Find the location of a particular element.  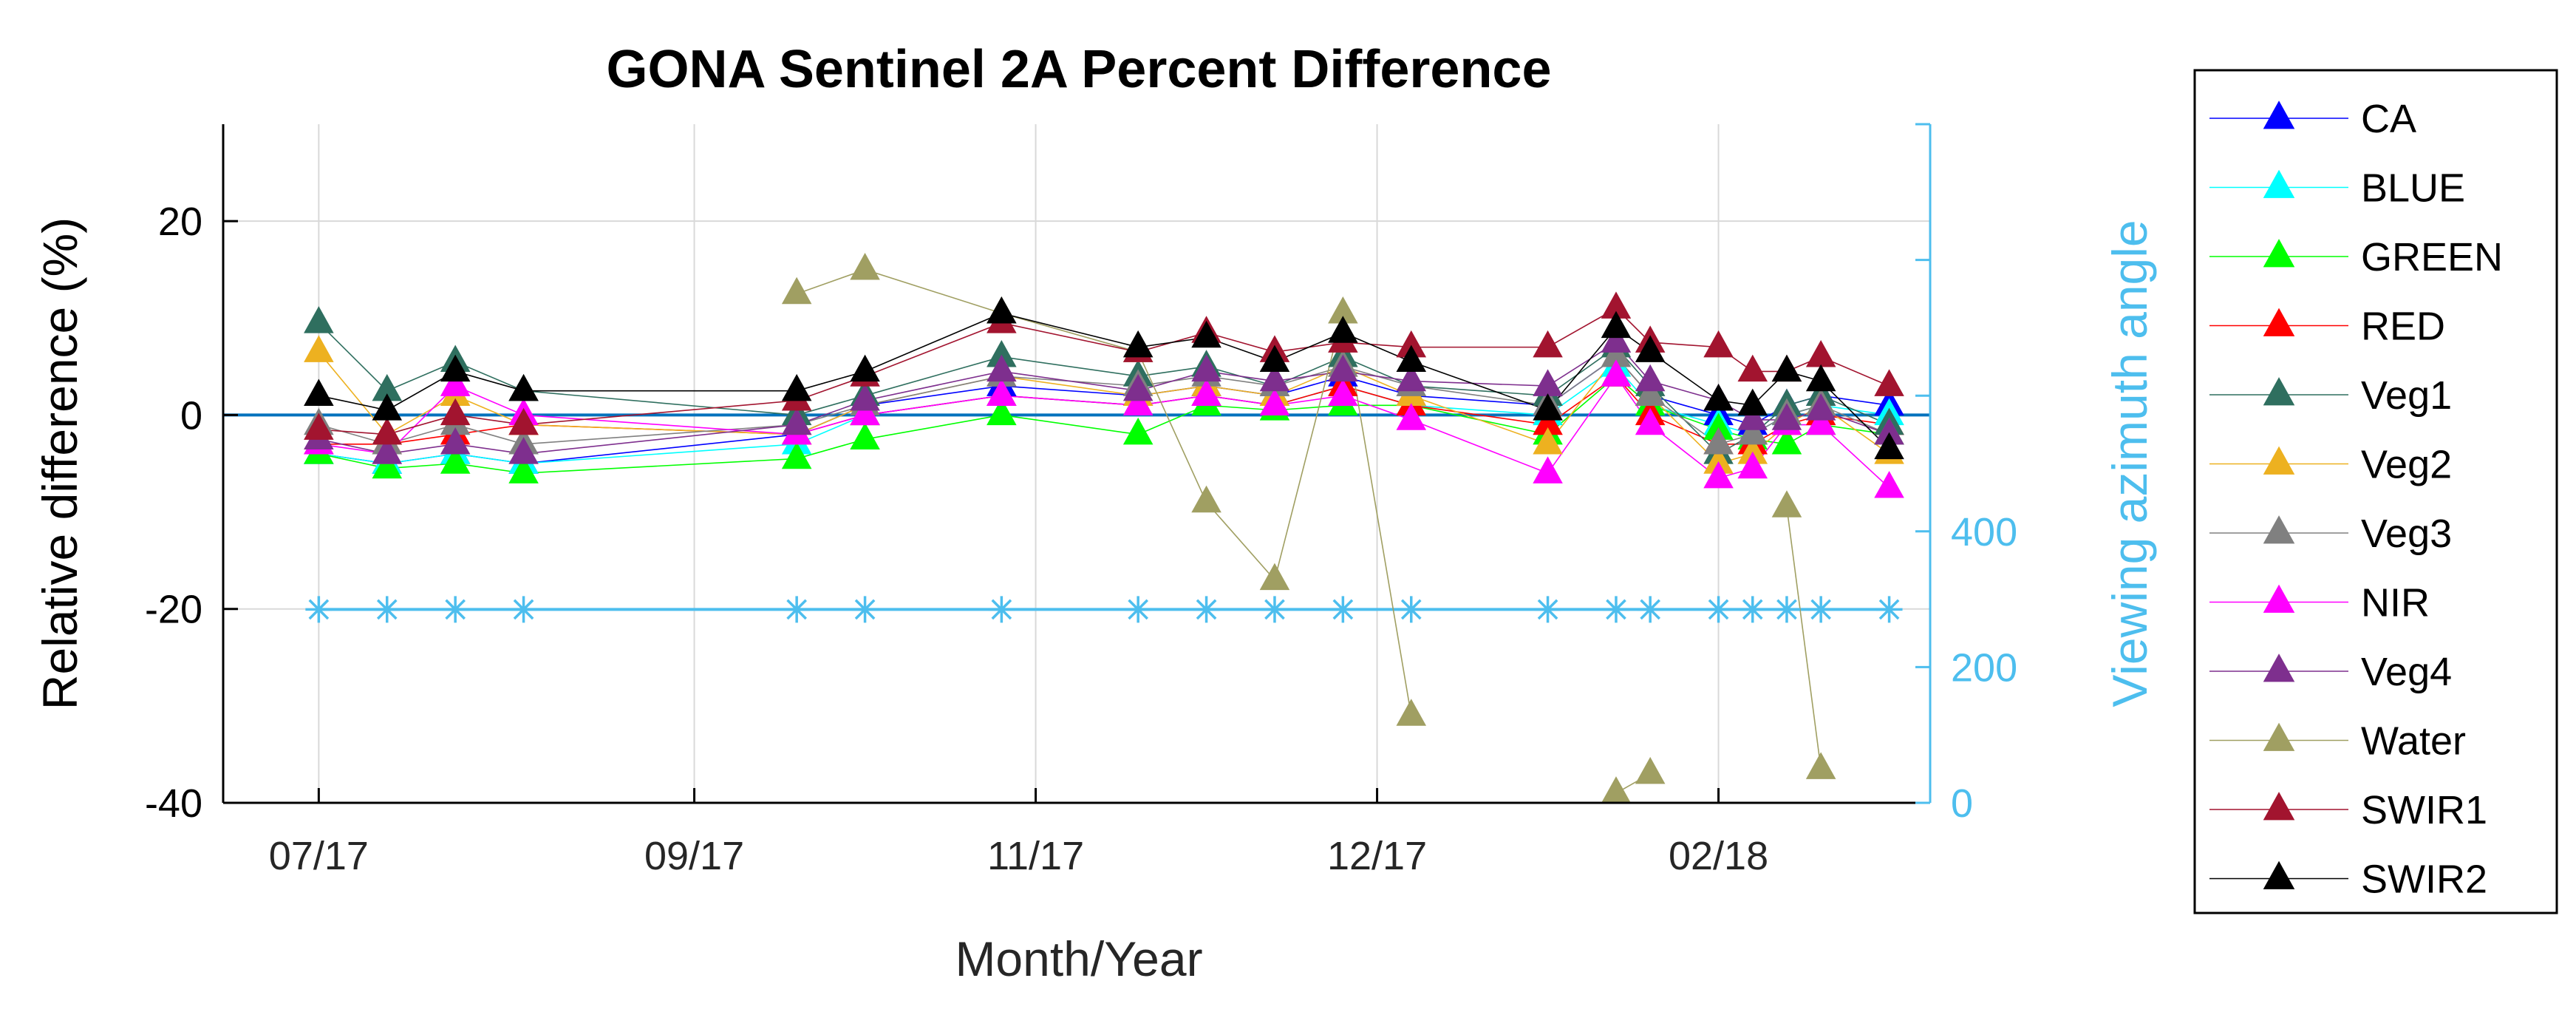

legend-marker-nir is located at coordinates (2279, 598).